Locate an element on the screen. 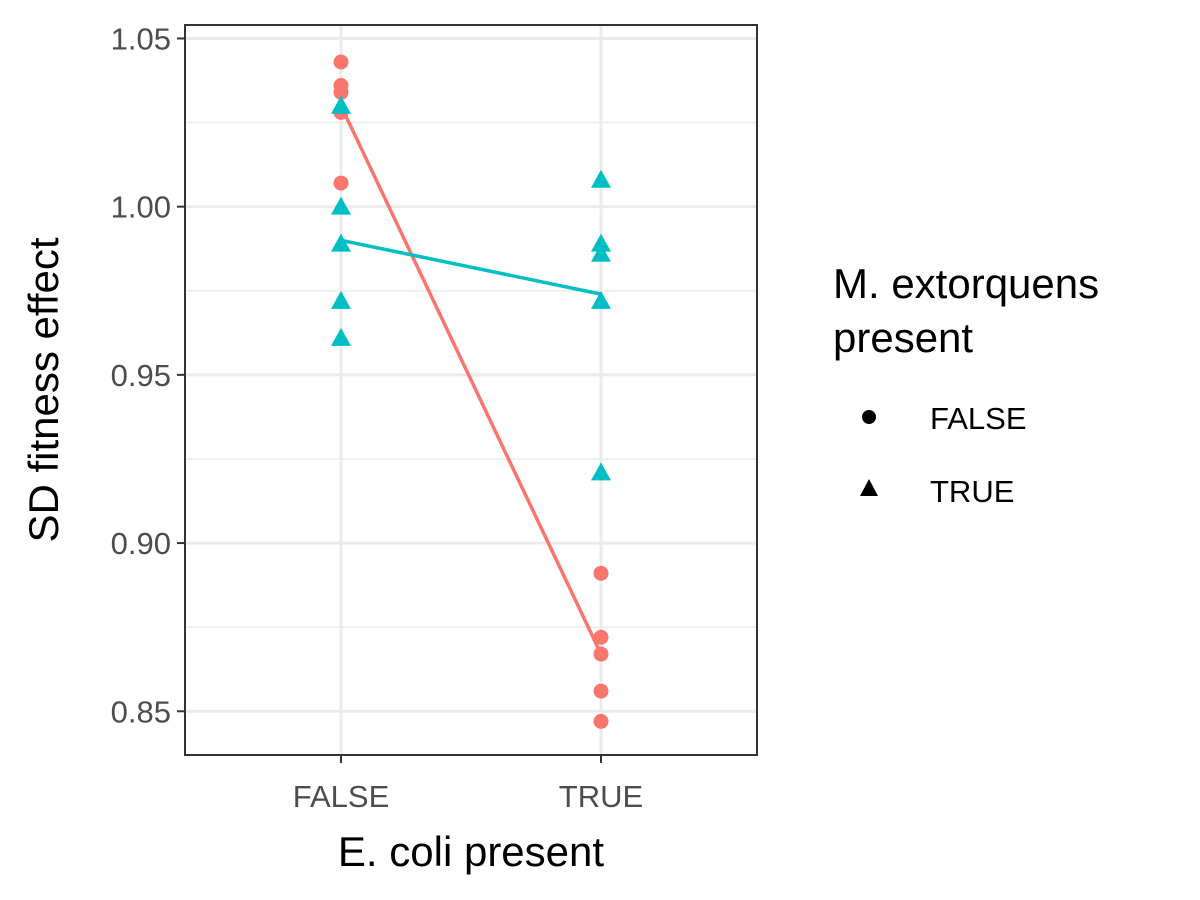 The width and height of the screenshot is (1200, 900). mean-line-false is located at coordinates (471, 379).